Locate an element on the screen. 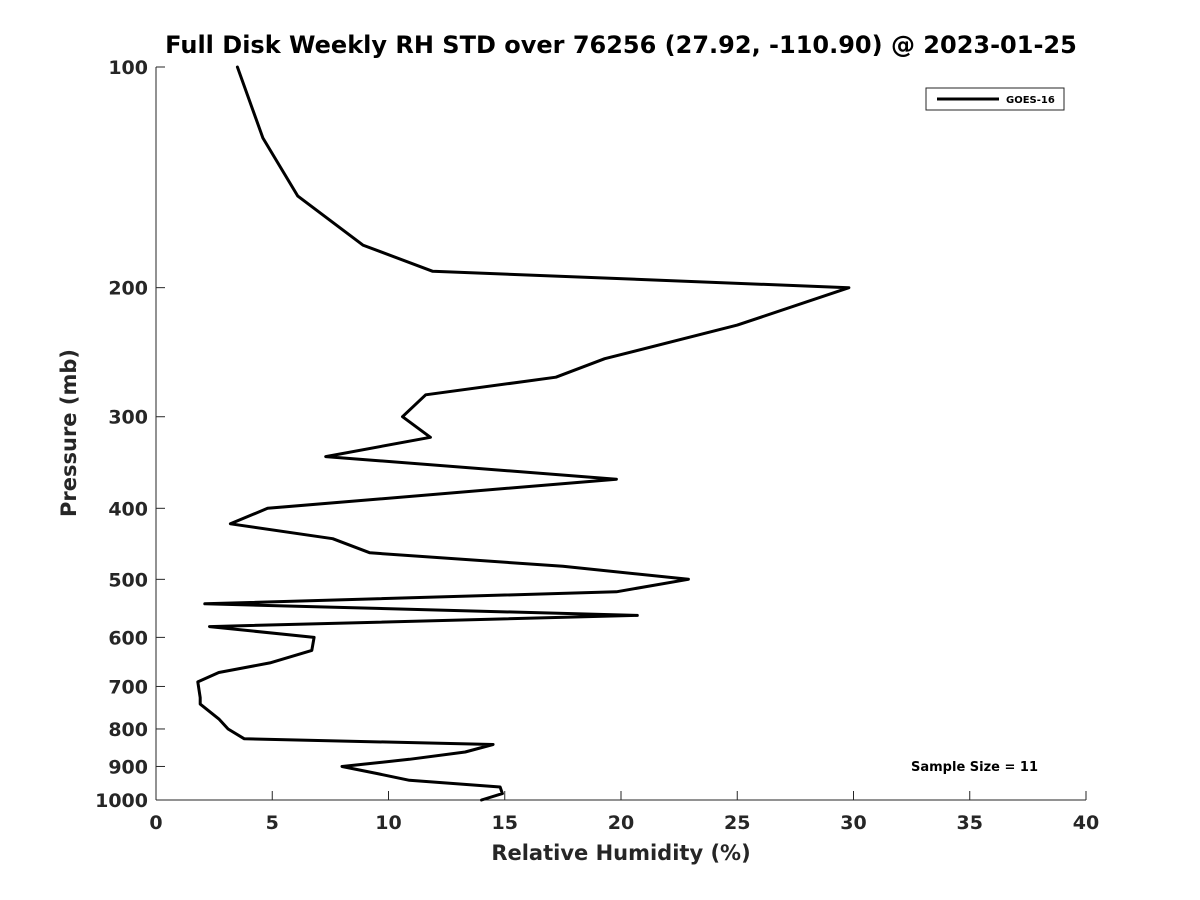 Image resolution: width=1200 pixels, height=900 pixels. y-tick-label: 400 is located at coordinates (128, 509).